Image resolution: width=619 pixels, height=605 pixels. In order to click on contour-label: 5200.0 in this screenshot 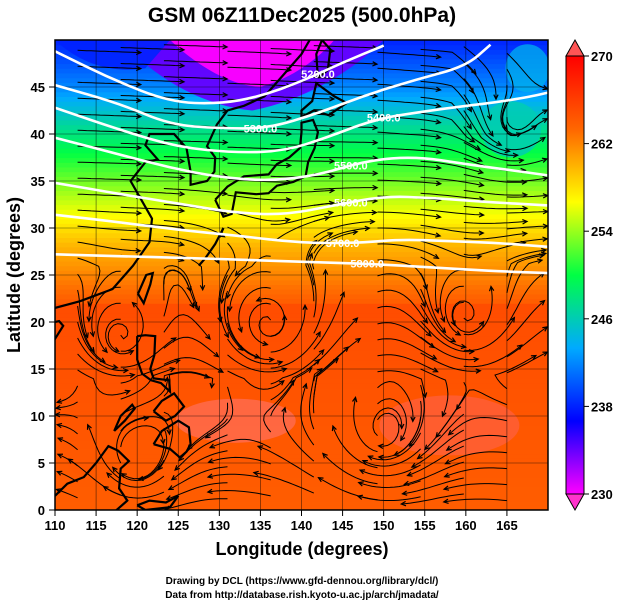, I will do `click(318, 75)`.